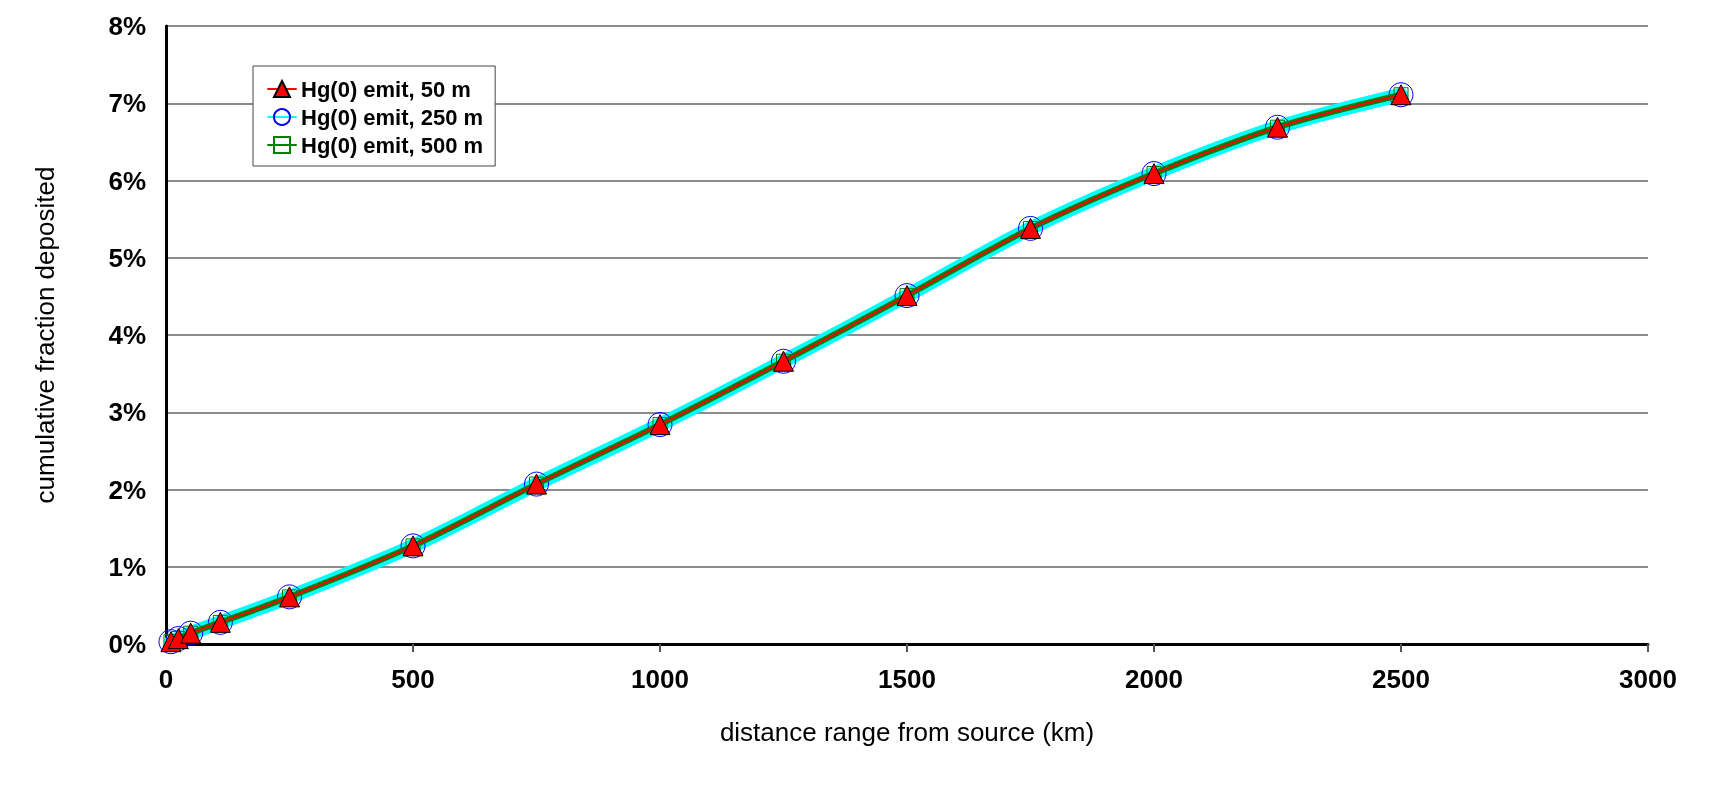  I want to click on y-tick-label: 1%, so click(127, 566).